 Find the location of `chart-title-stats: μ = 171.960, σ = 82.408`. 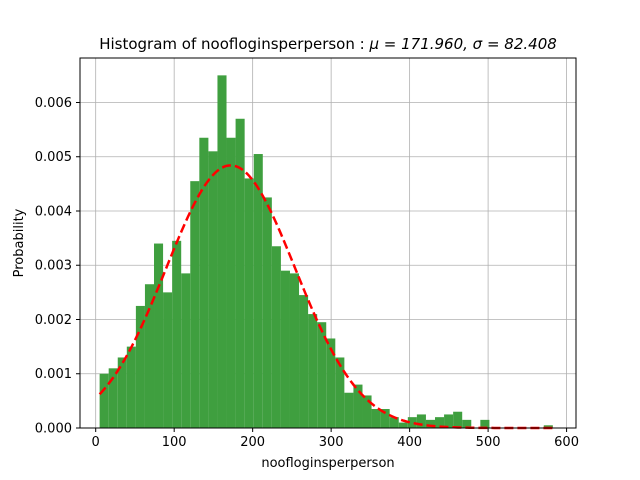

chart-title-stats: μ = 171.960, σ = 82.408 is located at coordinates (462, 44).